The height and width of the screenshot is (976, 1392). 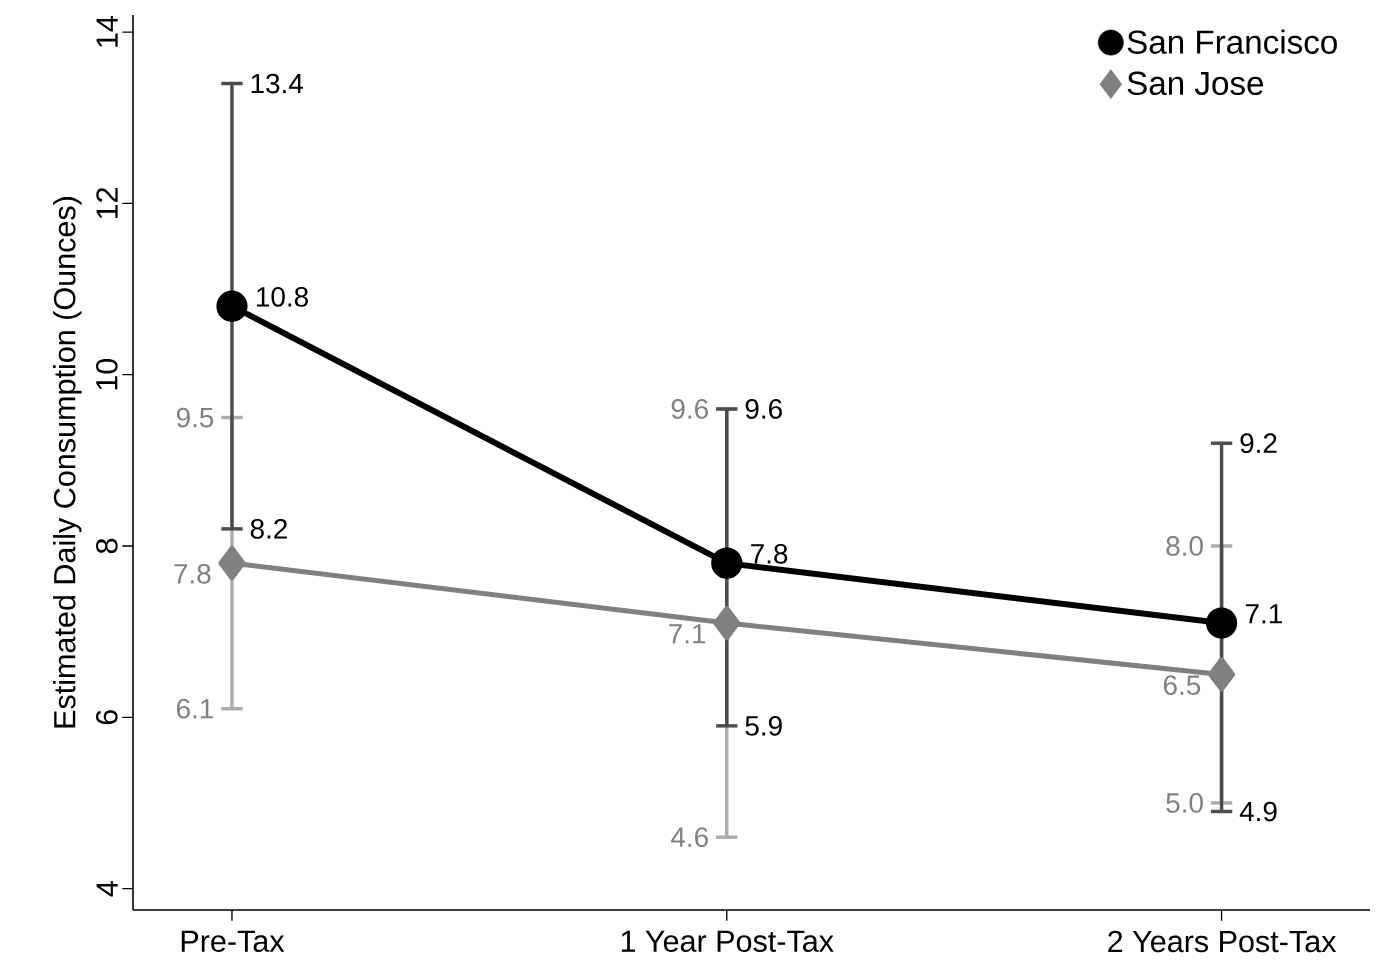 I want to click on legend-label: San Francisco, so click(x=1232, y=41).